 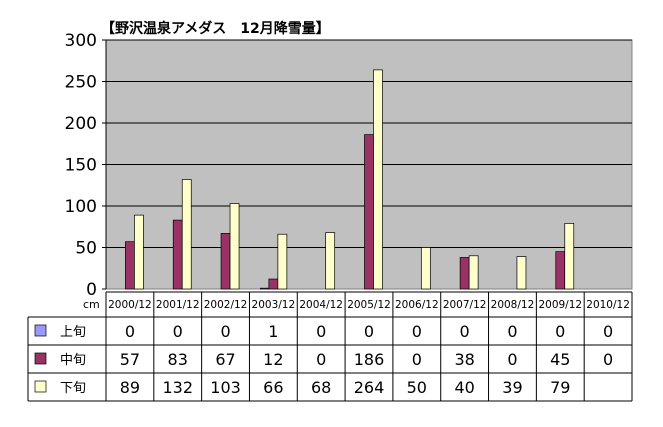 I want to click on data-label: 67, so click(x=225, y=359).